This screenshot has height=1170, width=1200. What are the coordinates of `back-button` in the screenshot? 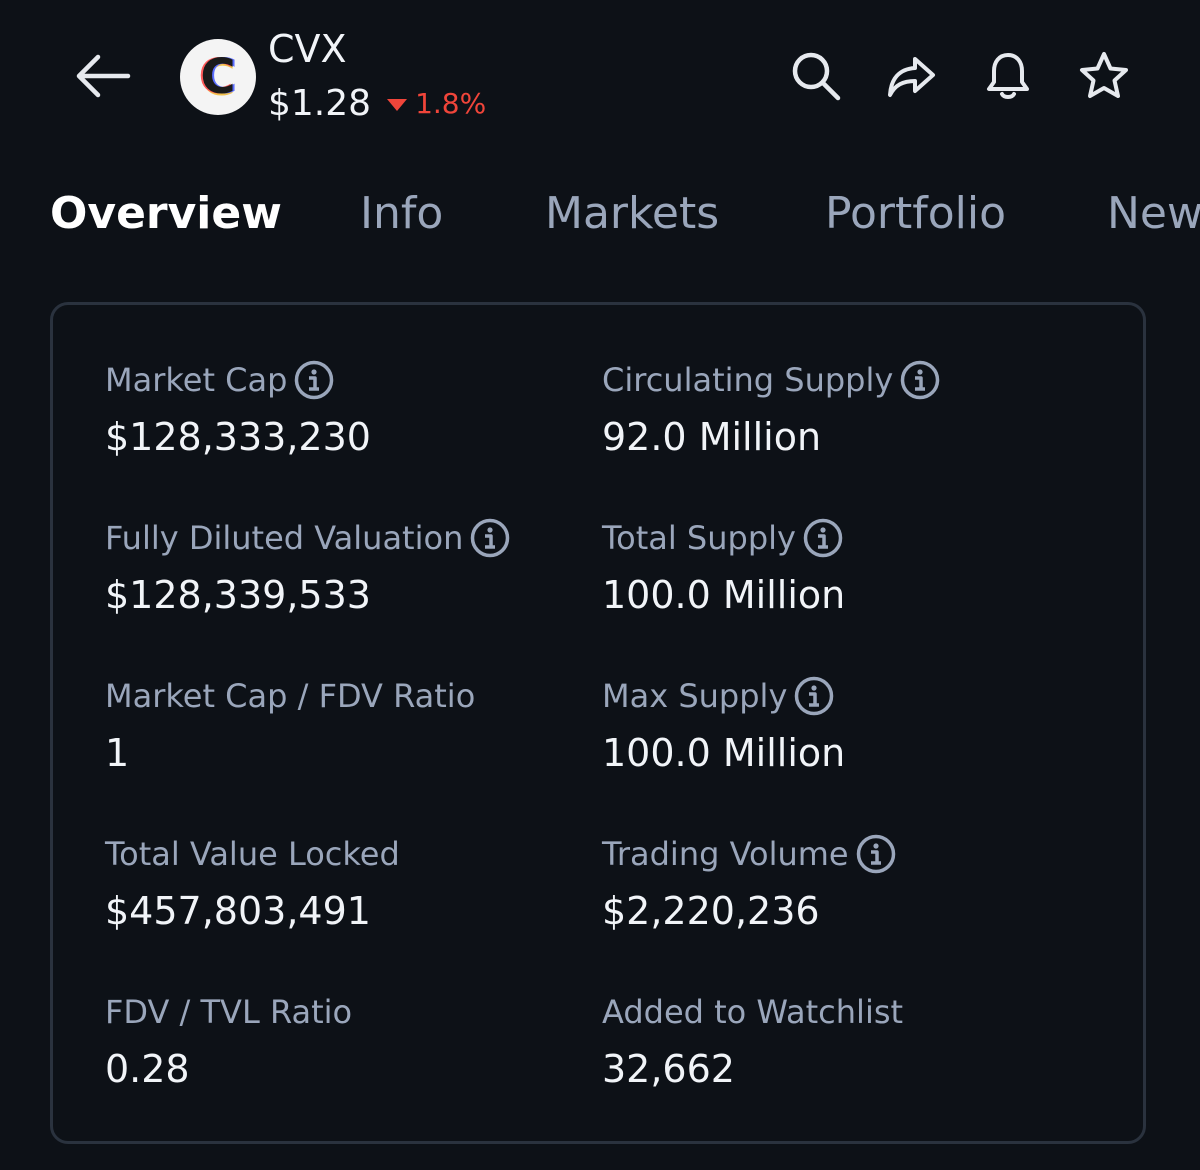 It's located at (102, 76).